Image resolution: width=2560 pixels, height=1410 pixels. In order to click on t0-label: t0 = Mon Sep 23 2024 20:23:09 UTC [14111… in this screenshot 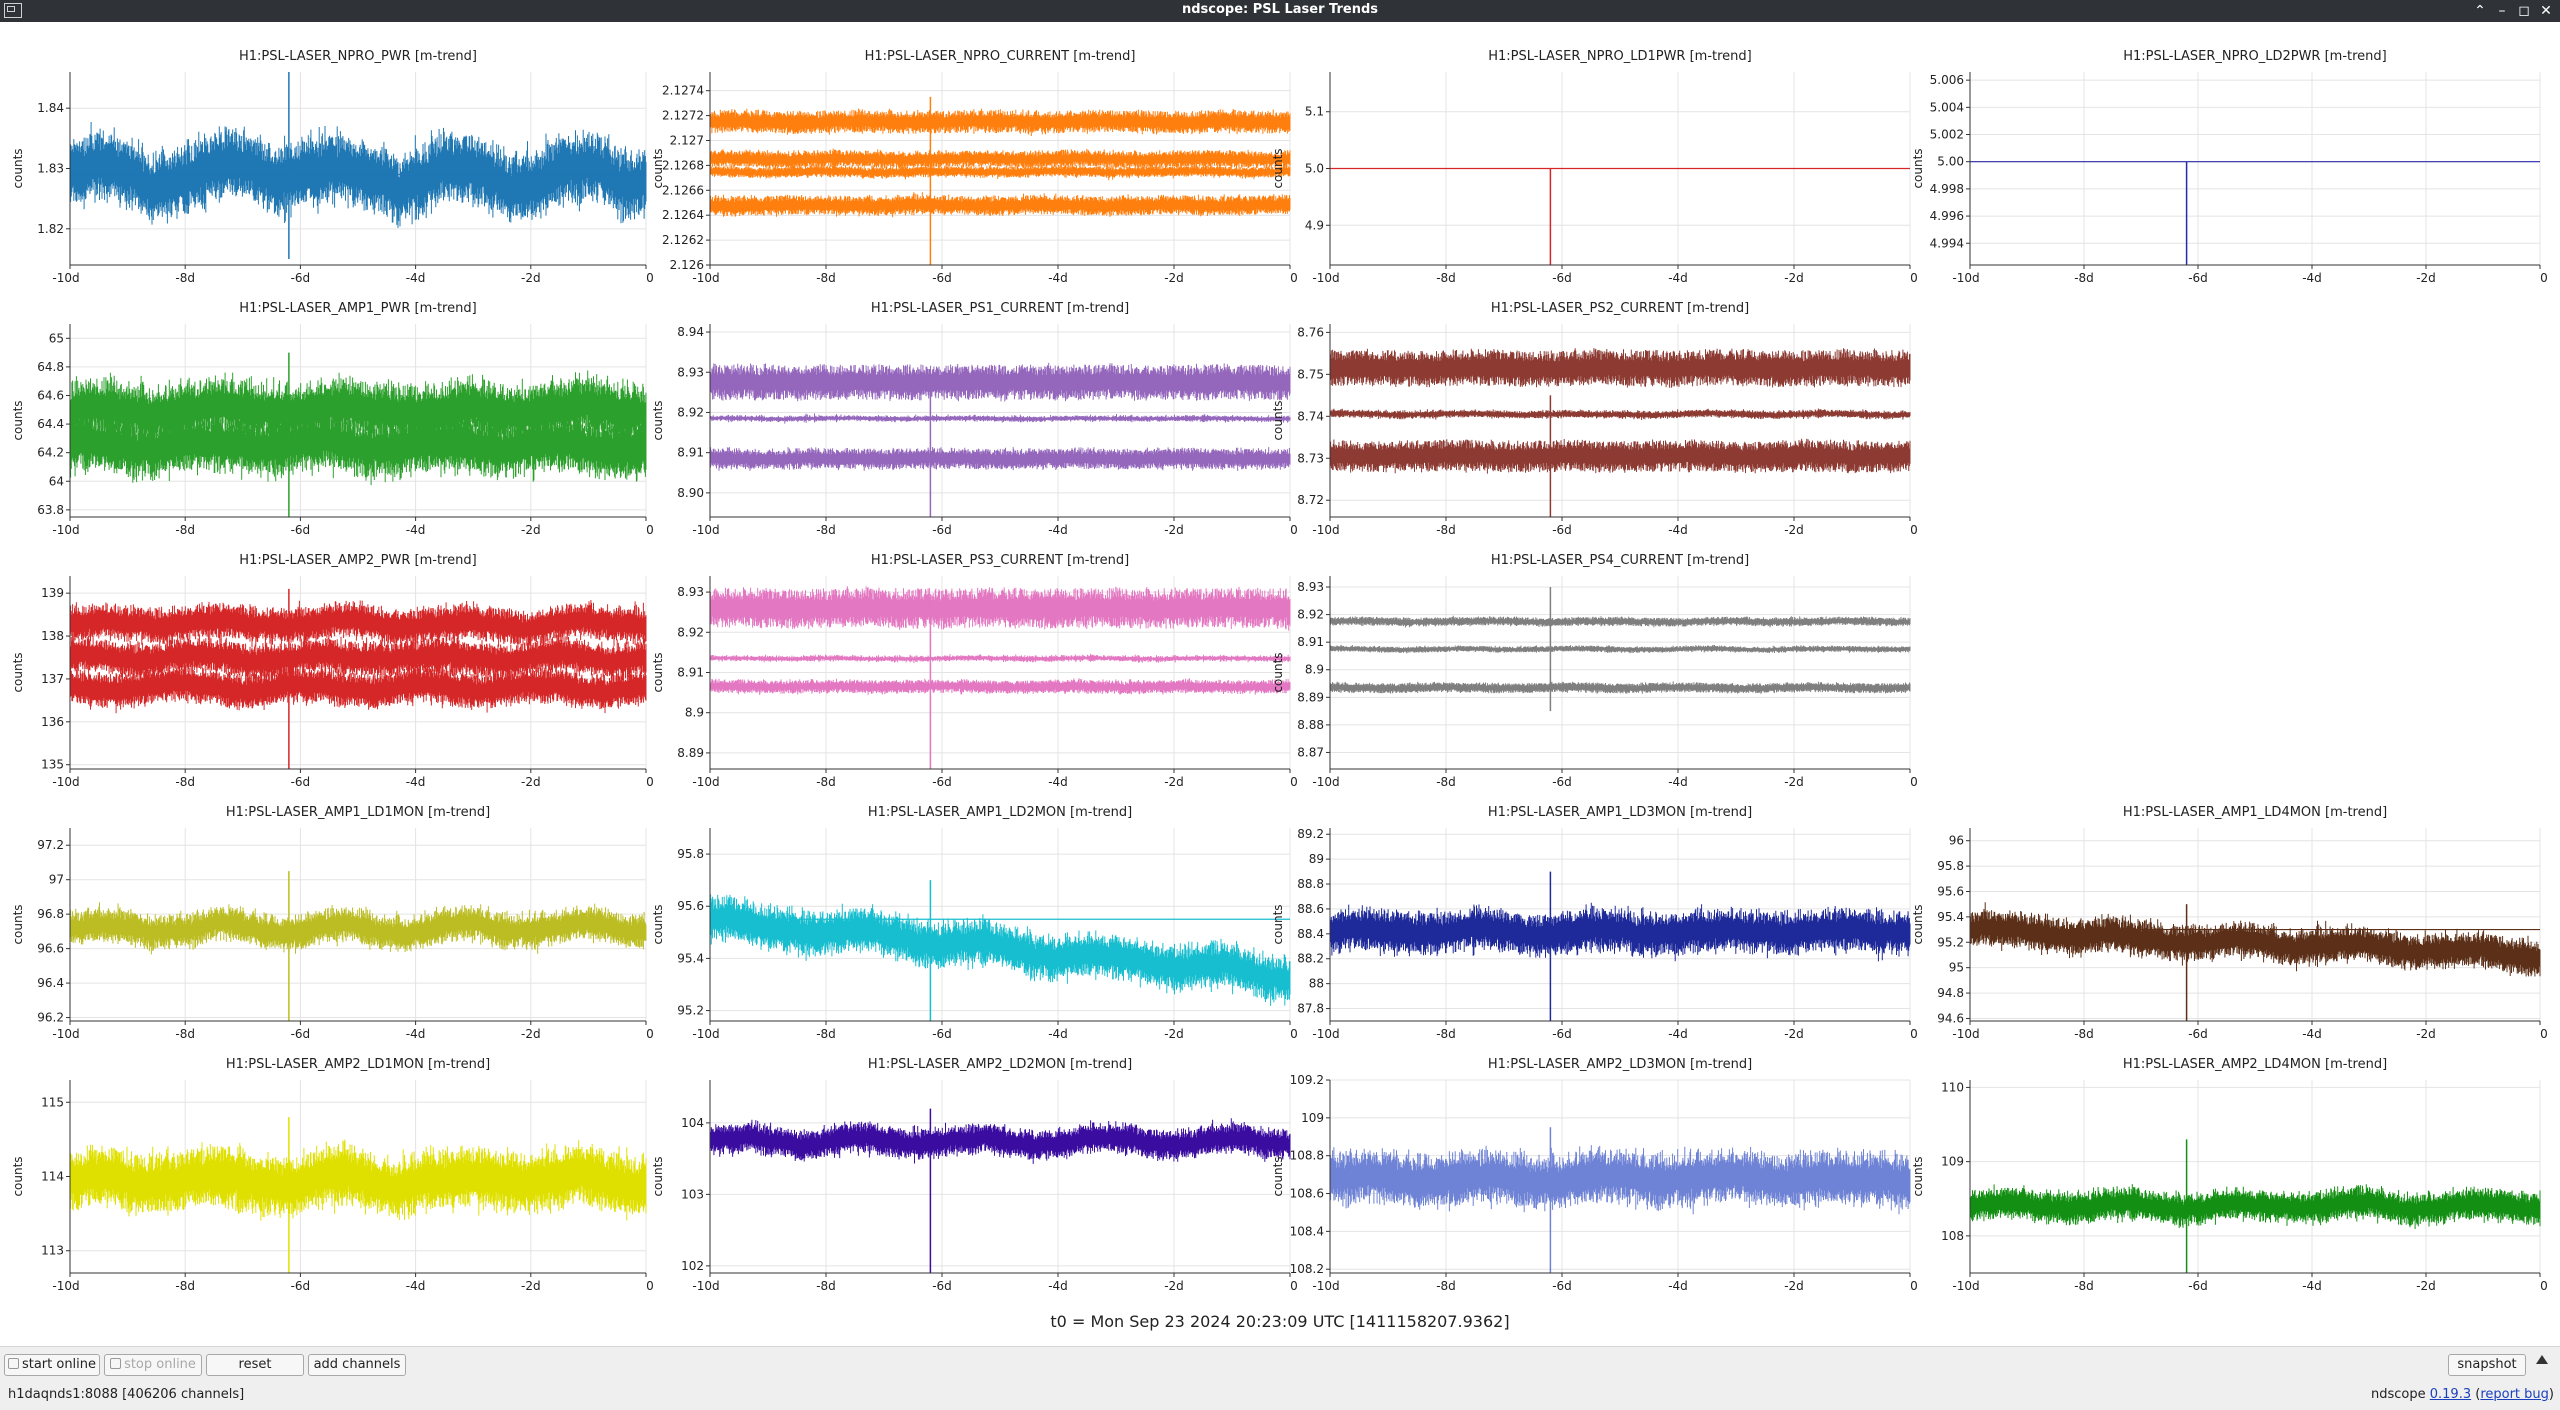, I will do `click(1280, 1321)`.